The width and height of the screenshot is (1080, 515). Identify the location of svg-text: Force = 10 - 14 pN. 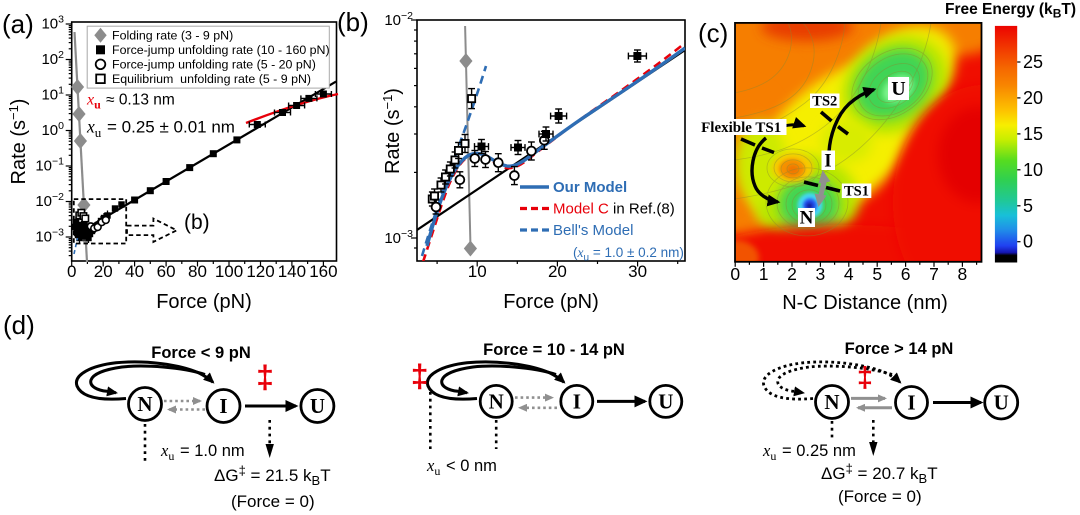
(554, 350).